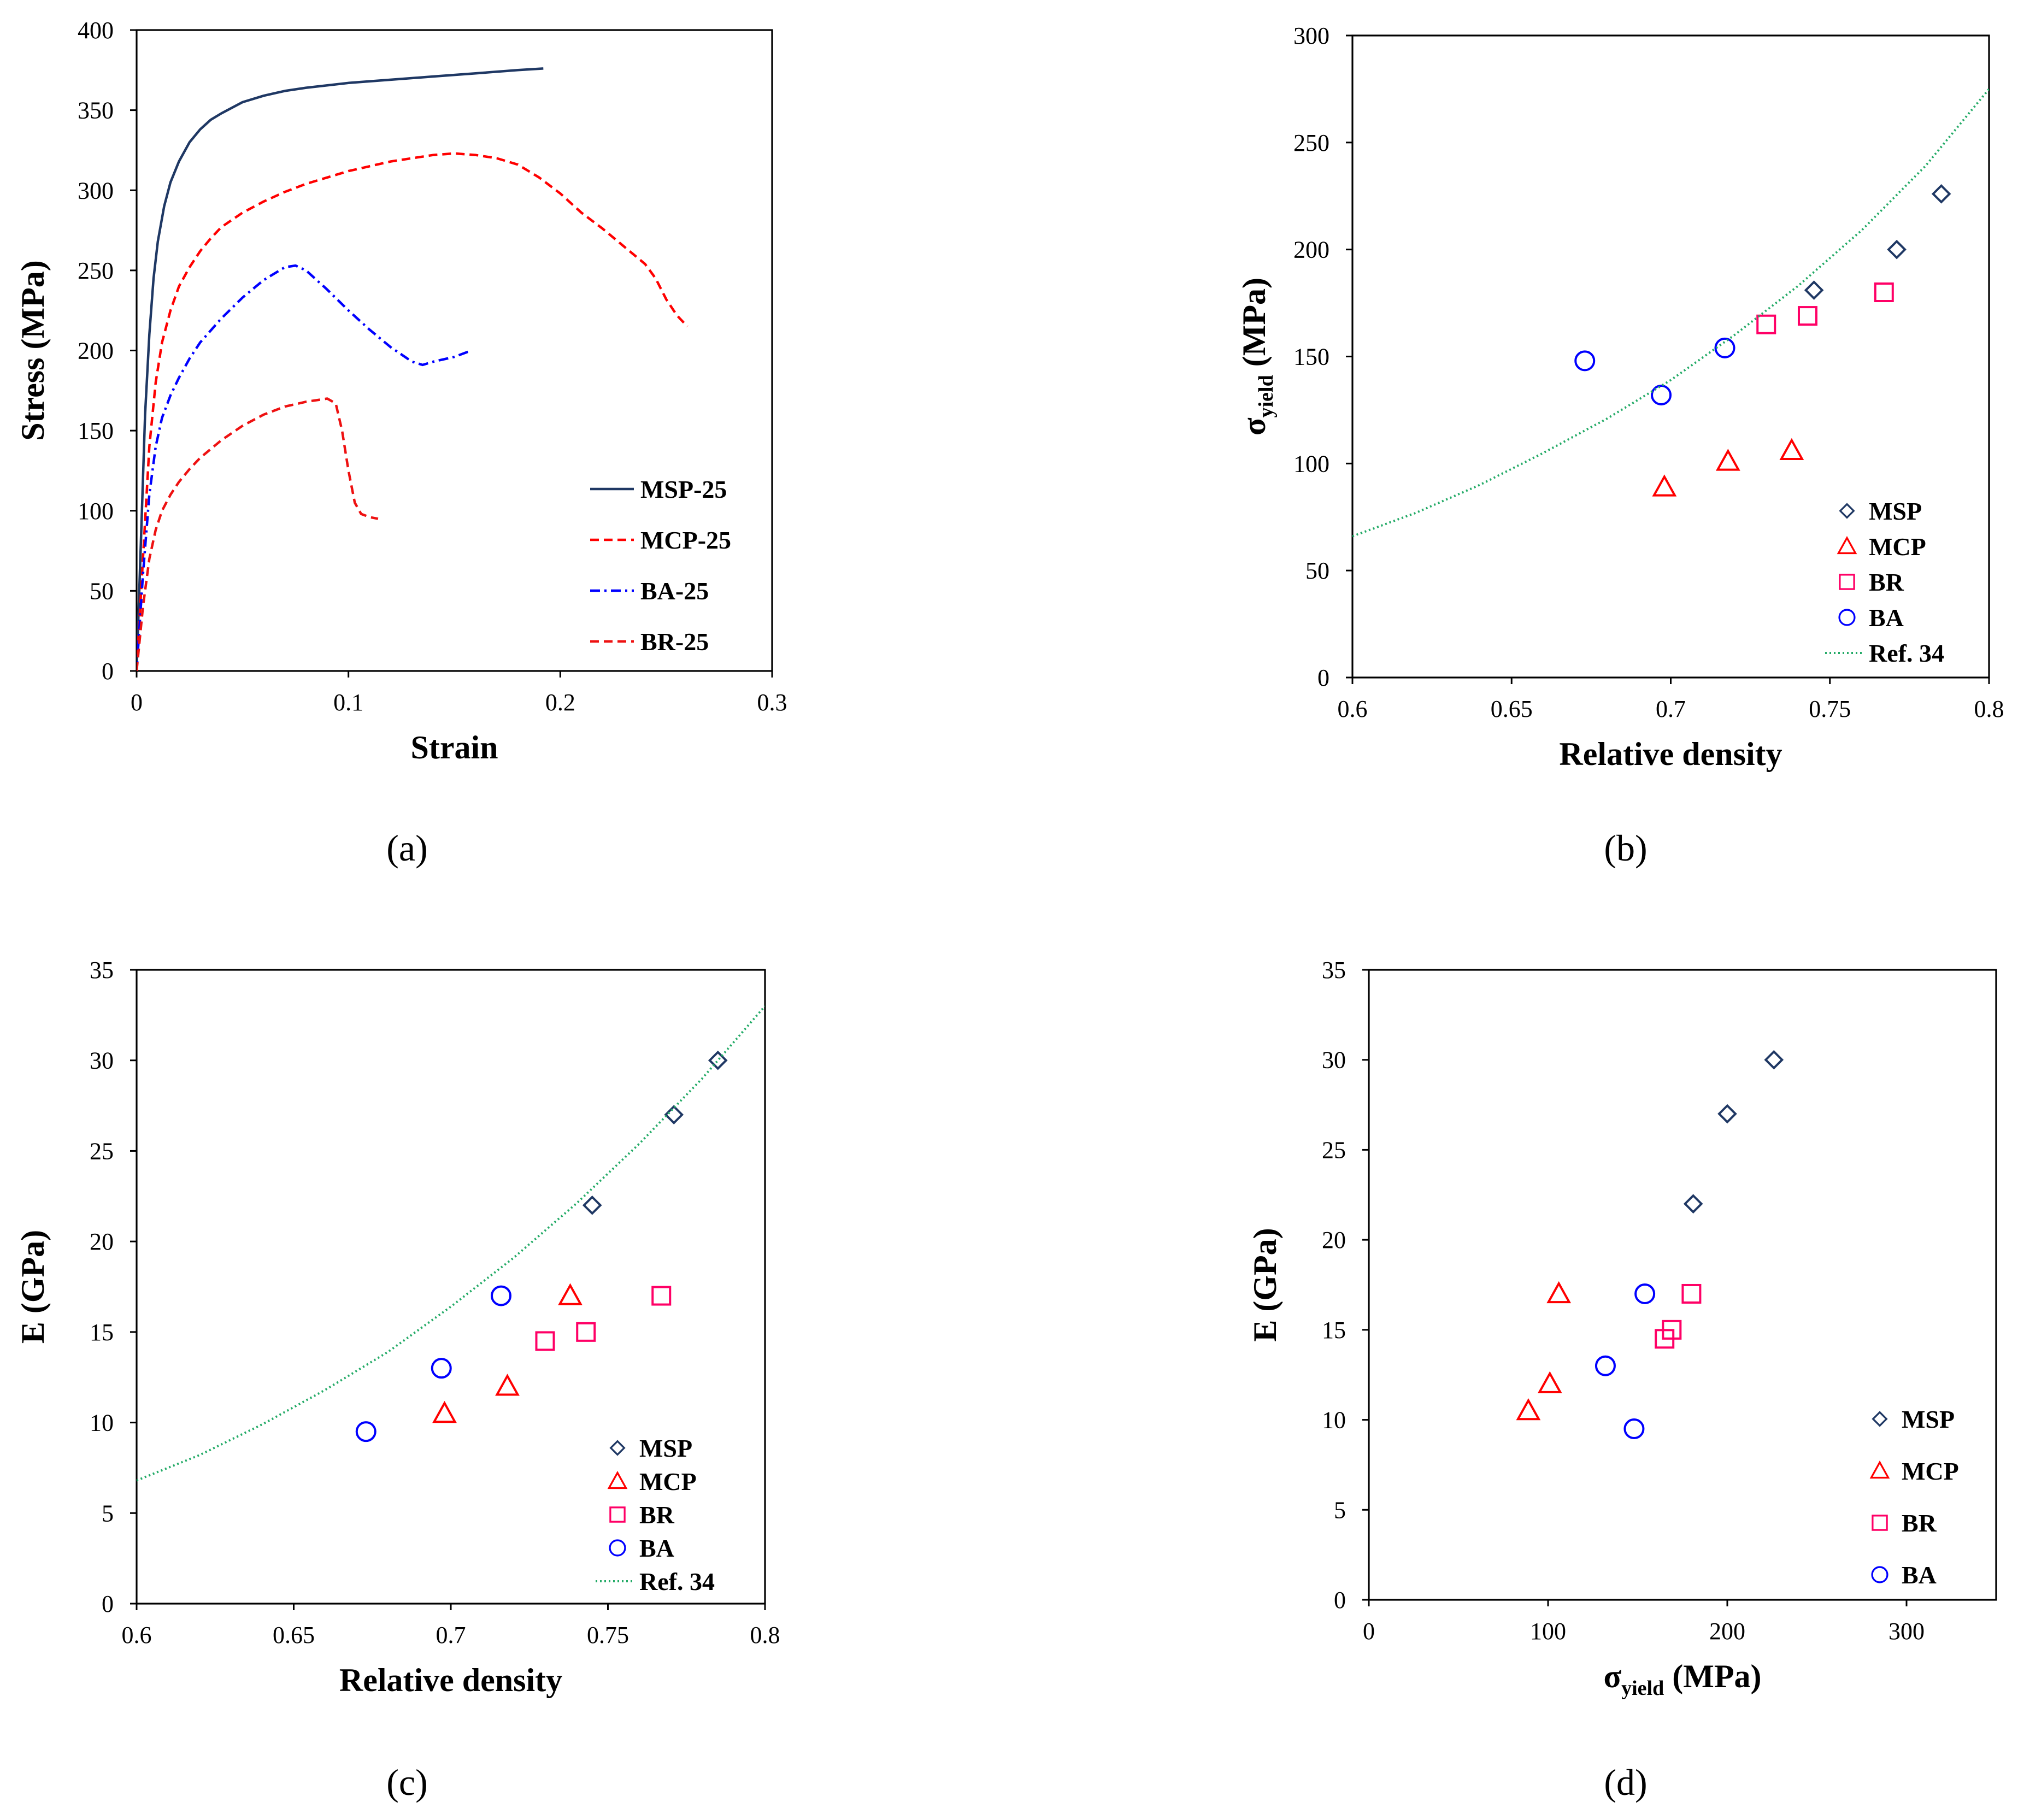  I want to click on legend-label: MCP, so click(1897, 547).